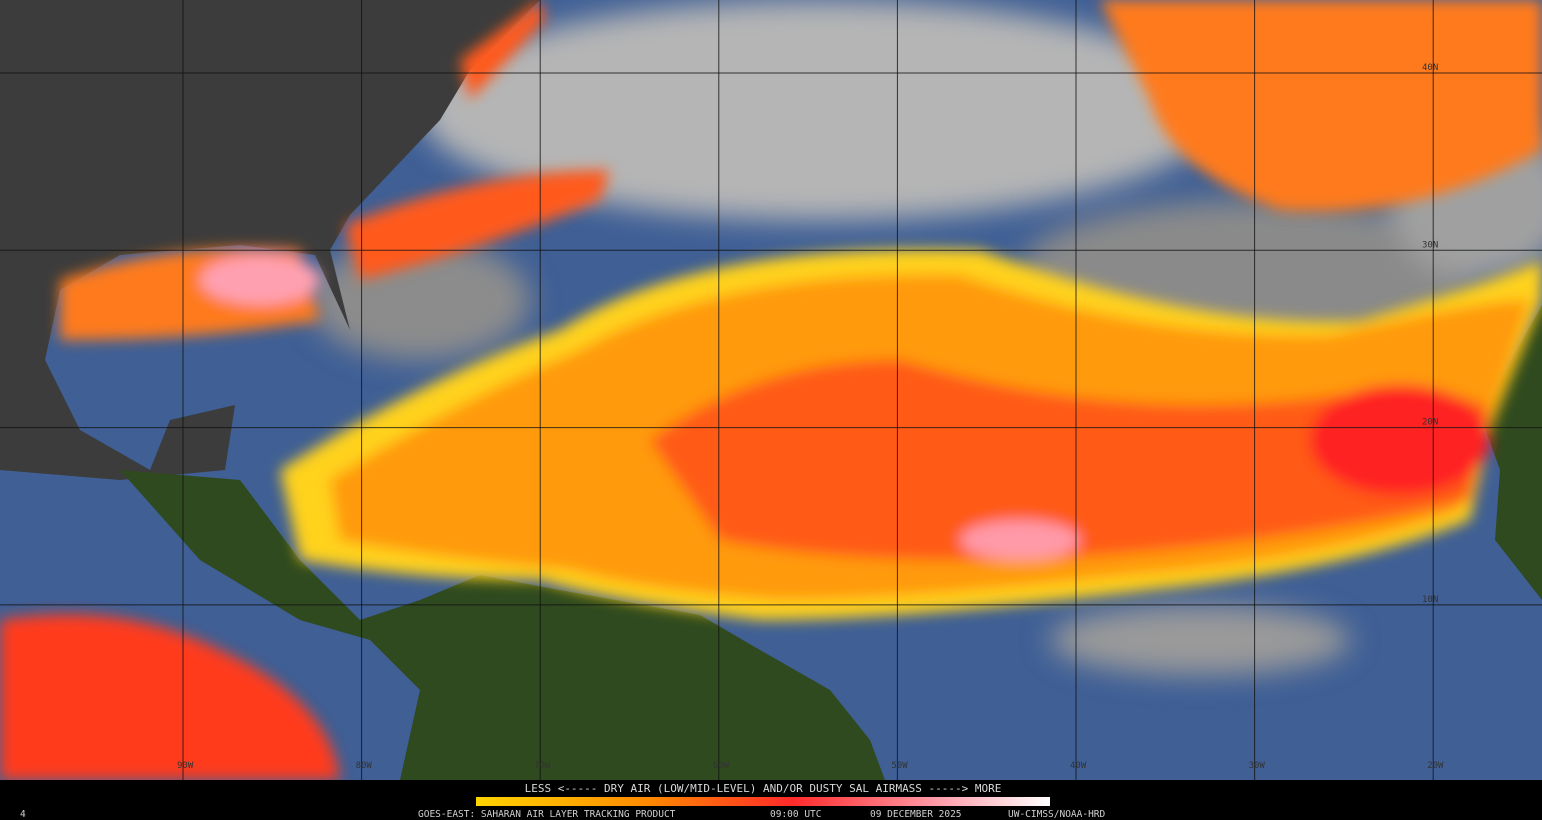 The height and width of the screenshot is (820, 1542). Describe the element at coordinates (721, 766) in the screenshot. I see `longitude-label: 60W` at that location.